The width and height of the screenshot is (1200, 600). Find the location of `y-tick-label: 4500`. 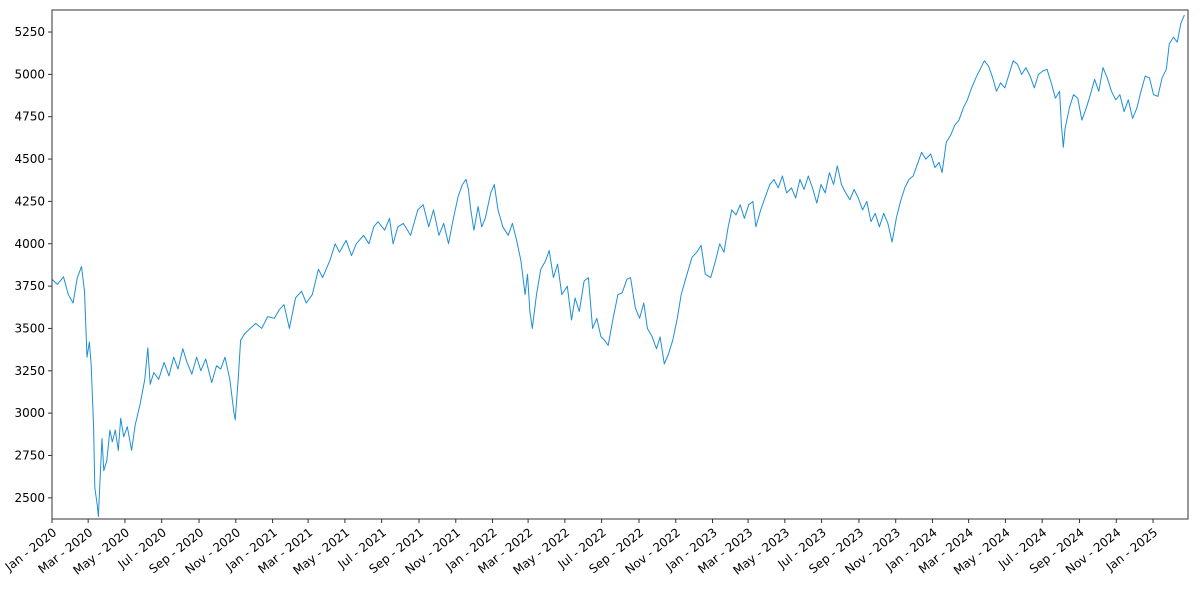

y-tick-label: 4500 is located at coordinates (29, 159).